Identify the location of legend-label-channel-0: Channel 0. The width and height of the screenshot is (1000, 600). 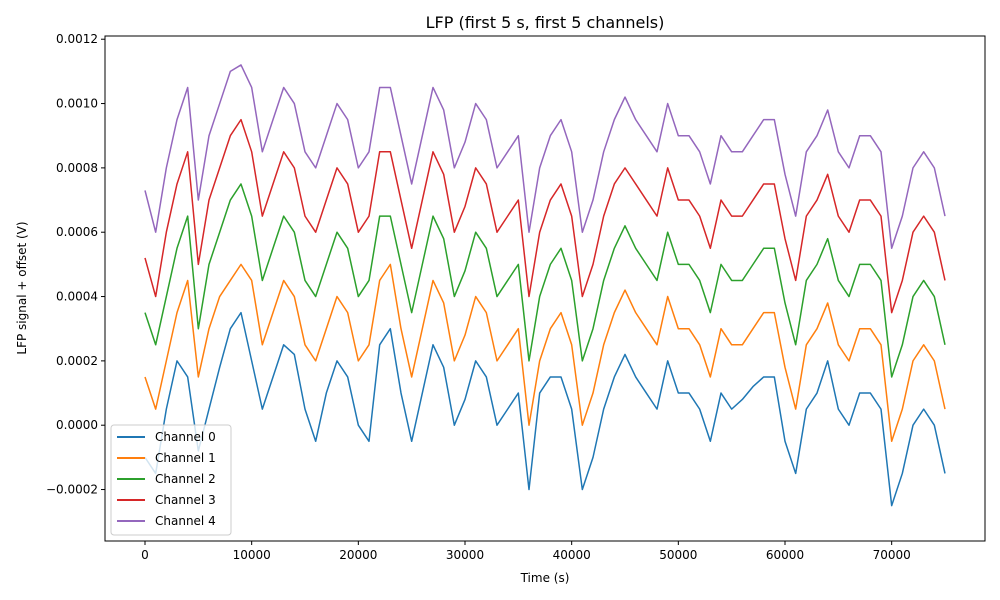
(185, 437).